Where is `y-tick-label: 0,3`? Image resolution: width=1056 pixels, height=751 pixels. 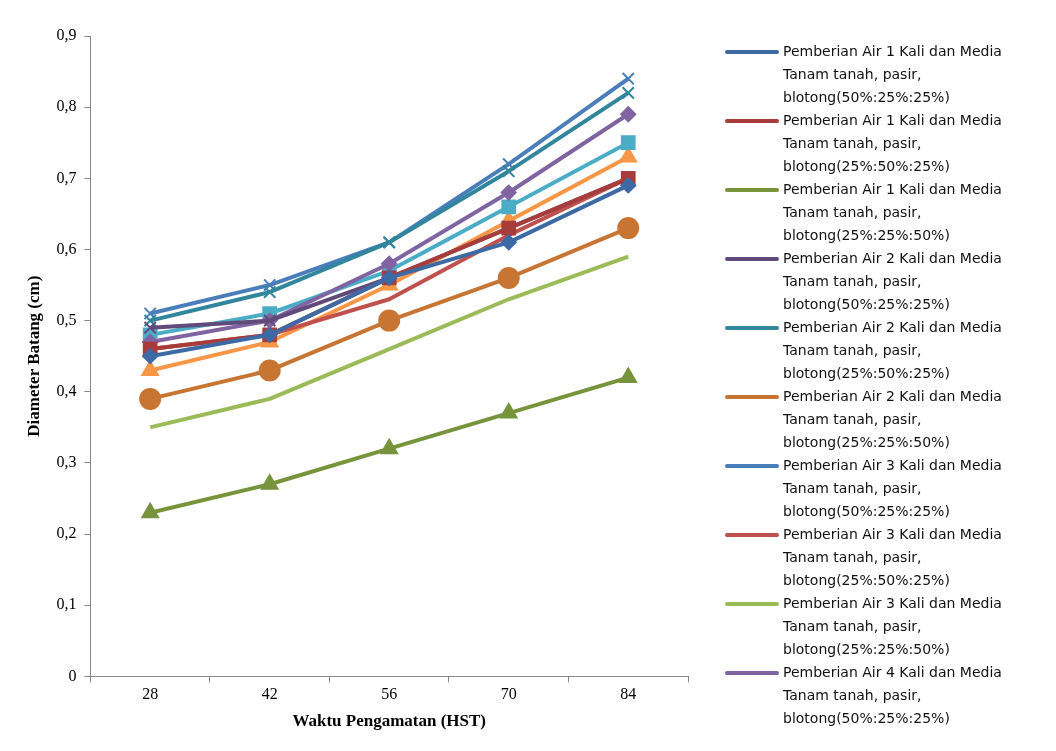
y-tick-label: 0,3 is located at coordinates (66, 462).